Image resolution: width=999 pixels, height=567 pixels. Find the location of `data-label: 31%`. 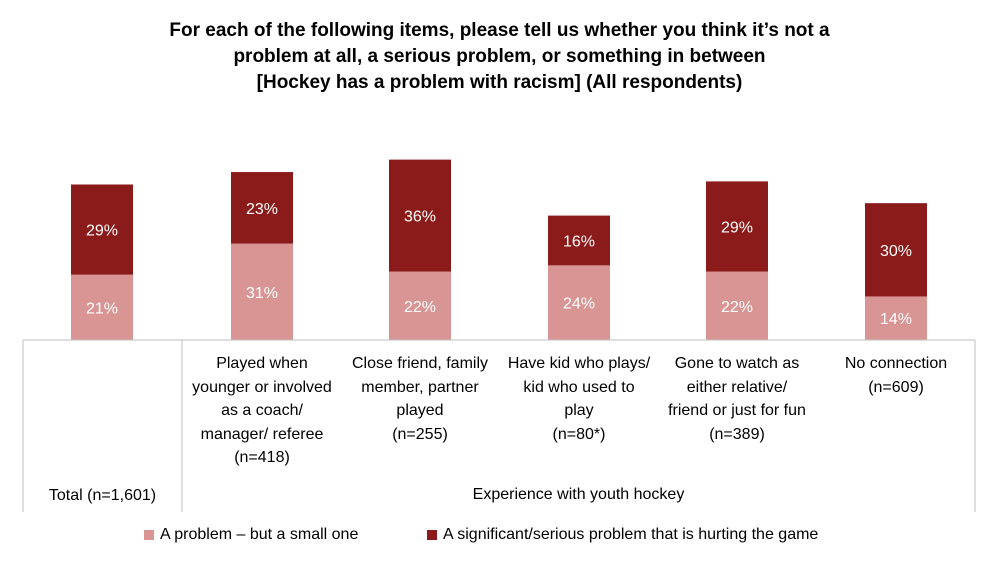

data-label: 31% is located at coordinates (262, 293).